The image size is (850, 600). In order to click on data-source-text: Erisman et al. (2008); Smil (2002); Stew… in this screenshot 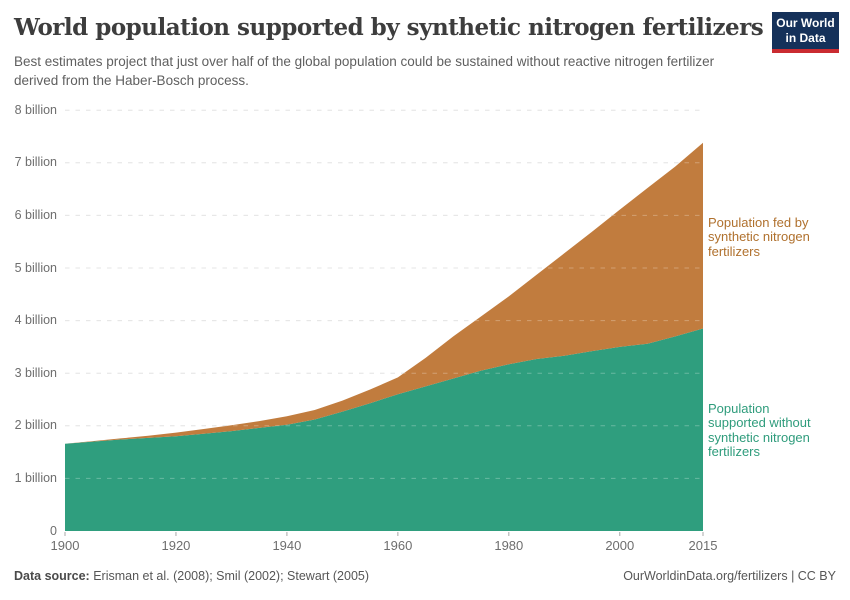, I will do `click(231, 576)`.